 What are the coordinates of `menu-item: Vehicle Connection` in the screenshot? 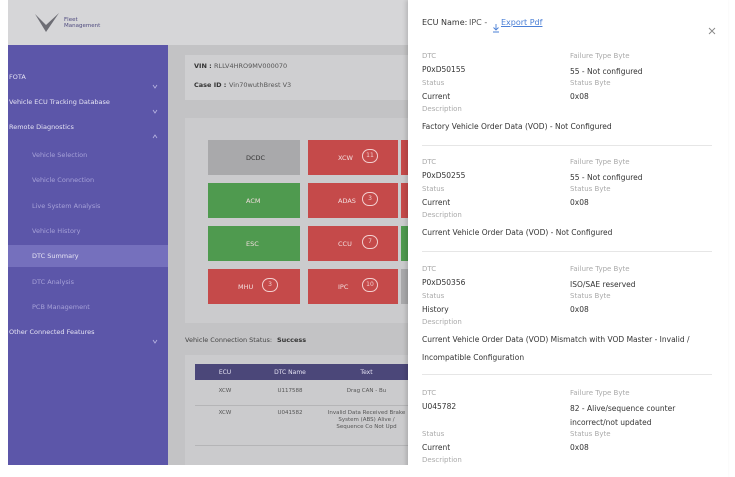 It's located at (63, 180).